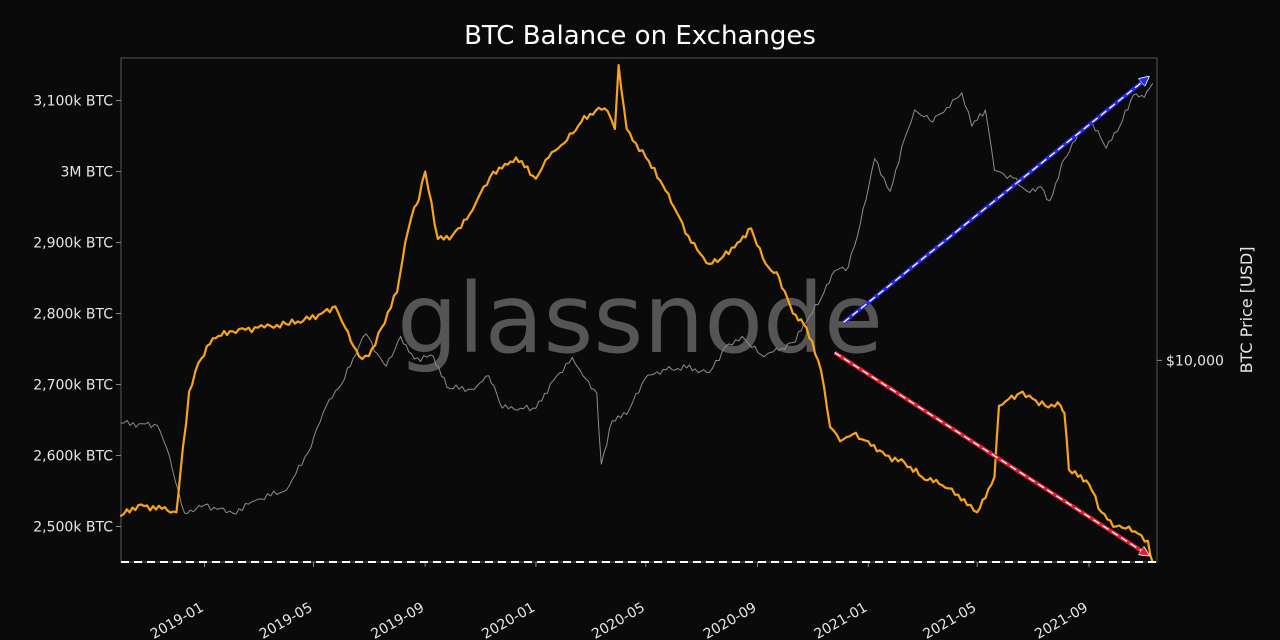 The width and height of the screenshot is (1280, 640). I want to click on glassnode-watermark: glassnode, so click(640, 319).